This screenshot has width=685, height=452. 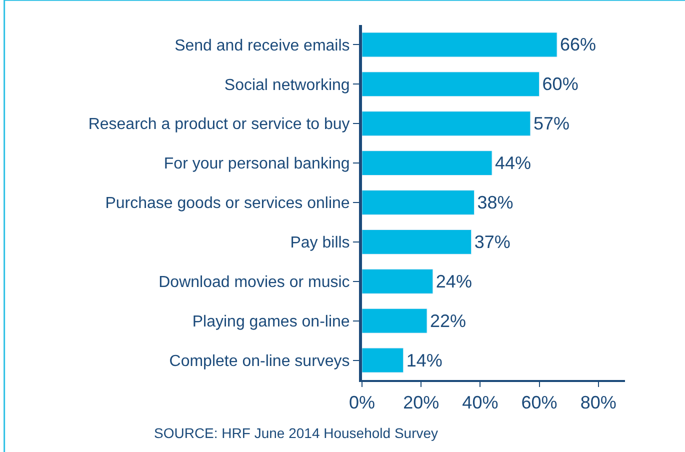 I want to click on y-tick-label: For your personal banking, so click(x=257, y=164).